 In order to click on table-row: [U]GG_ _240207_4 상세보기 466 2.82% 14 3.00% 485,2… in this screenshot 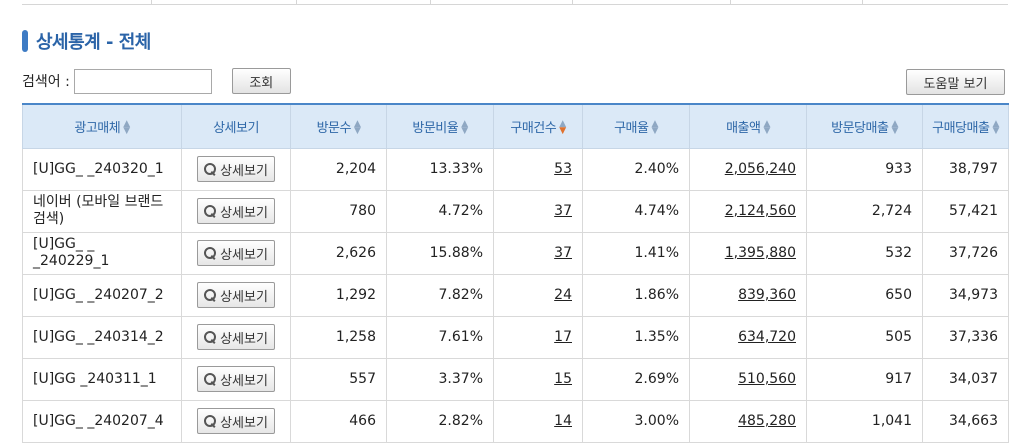, I will do `click(515, 421)`.